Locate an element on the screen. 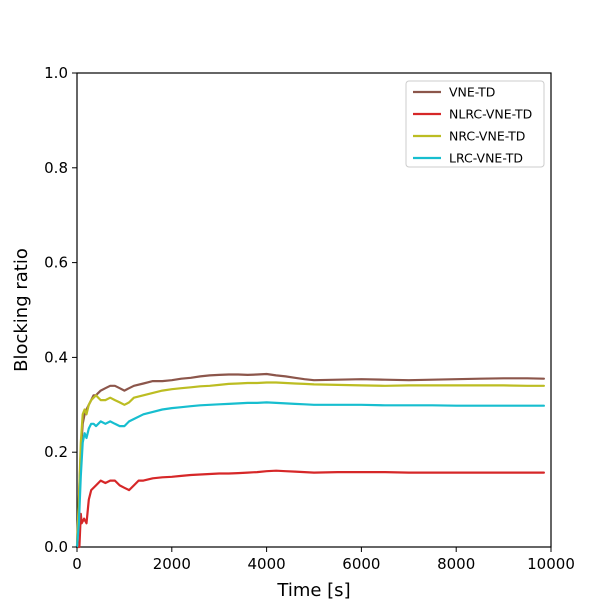 The height and width of the screenshot is (614, 614). legend-label-nrc-vne-td: NRC-VNE-TD is located at coordinates (487, 136).